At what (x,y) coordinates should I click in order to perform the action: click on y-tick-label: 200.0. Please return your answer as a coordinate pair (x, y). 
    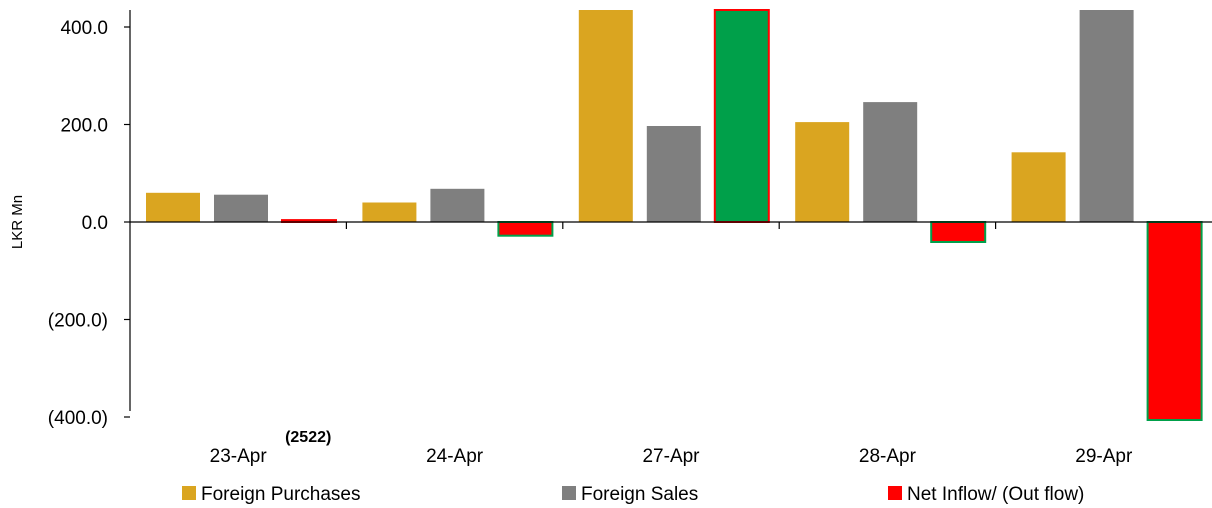
    Looking at the image, I should click on (84, 126).